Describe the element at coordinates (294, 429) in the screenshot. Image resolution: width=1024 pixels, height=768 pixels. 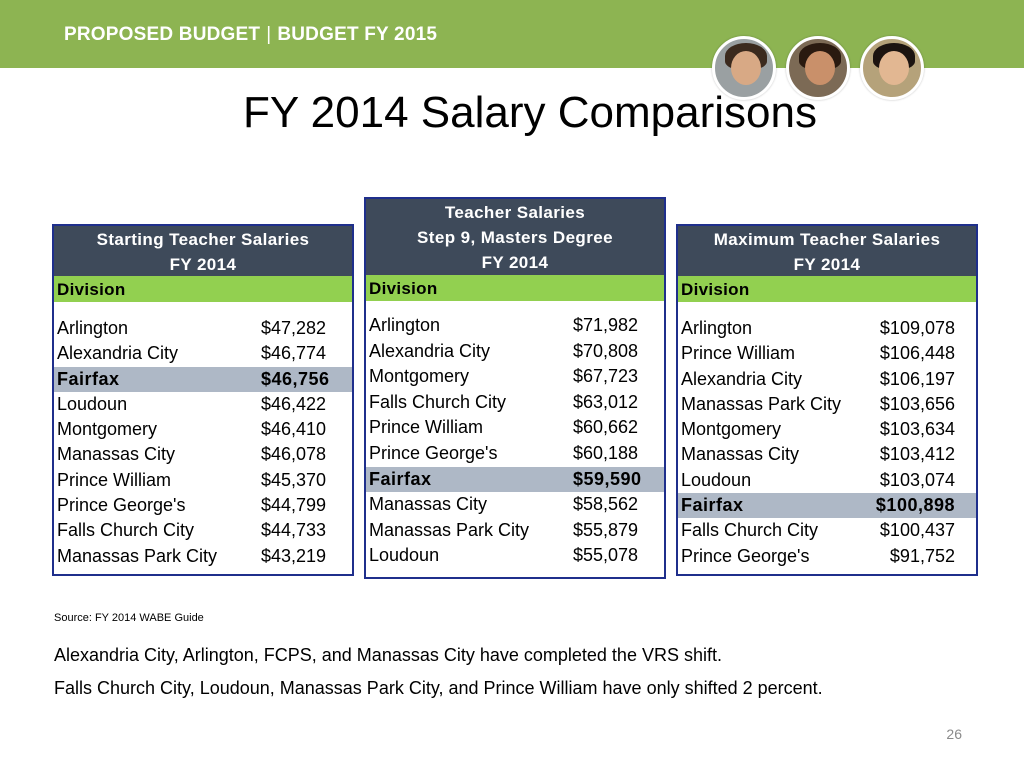
I see `salary-value: $46,410` at that location.